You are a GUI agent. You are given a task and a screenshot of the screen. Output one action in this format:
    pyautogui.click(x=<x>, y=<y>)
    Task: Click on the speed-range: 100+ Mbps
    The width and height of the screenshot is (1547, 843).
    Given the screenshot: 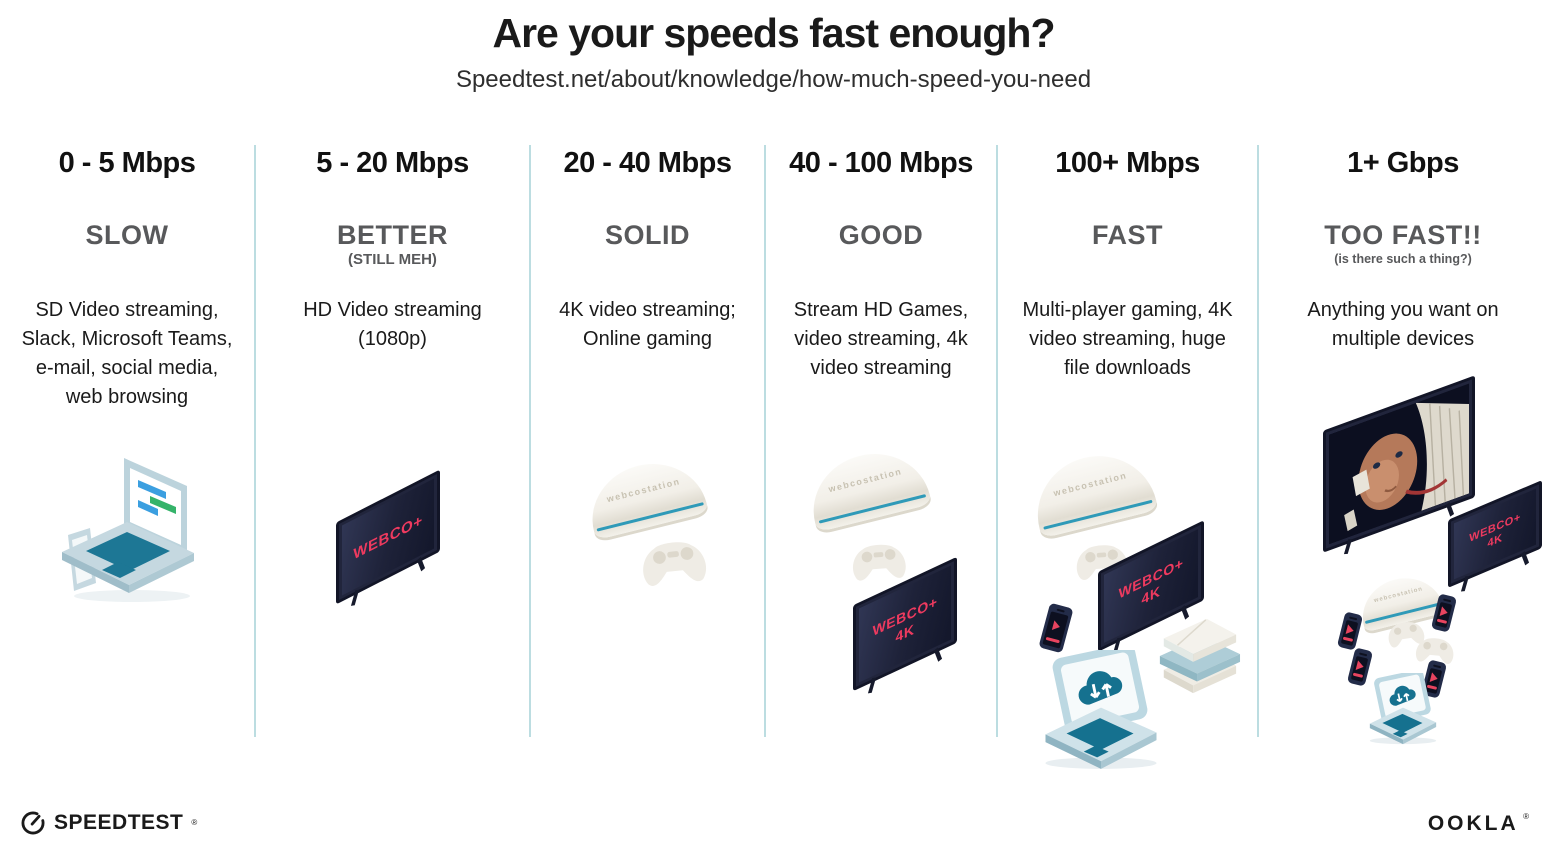 What is the action you would take?
    pyautogui.click(x=1127, y=163)
    